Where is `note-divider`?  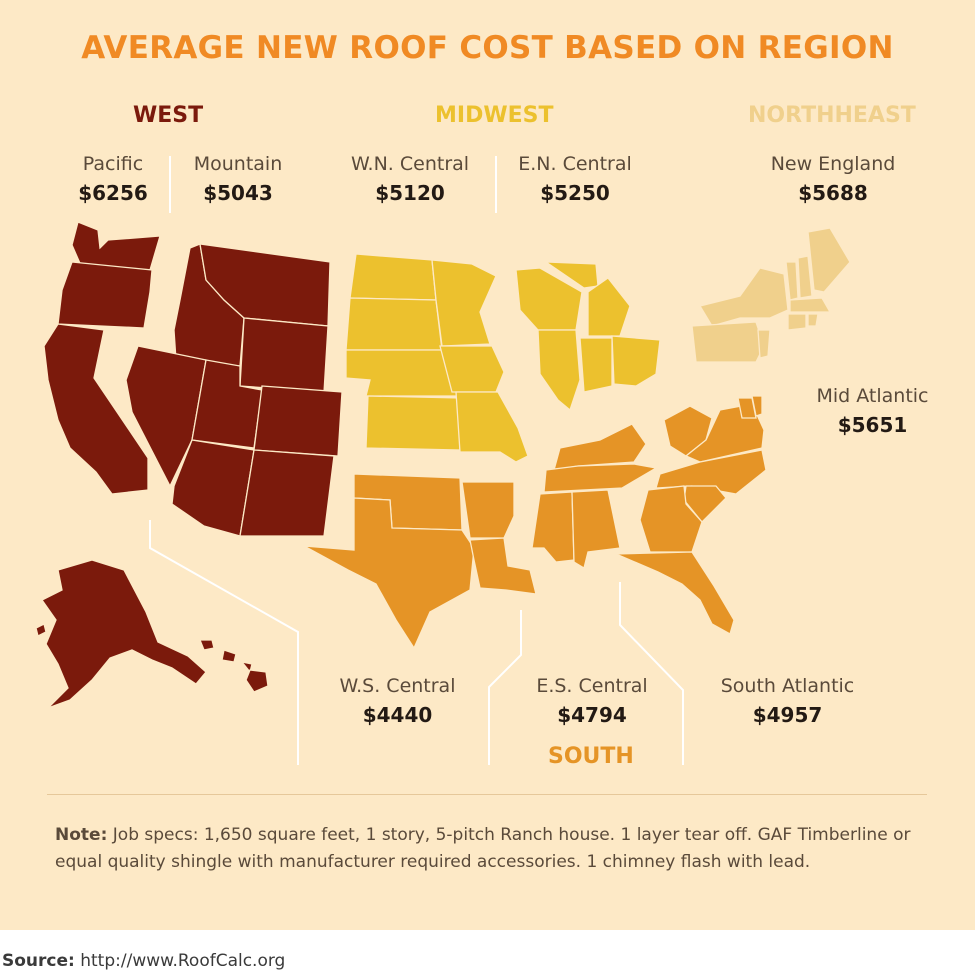
note-divider is located at coordinates (487, 794).